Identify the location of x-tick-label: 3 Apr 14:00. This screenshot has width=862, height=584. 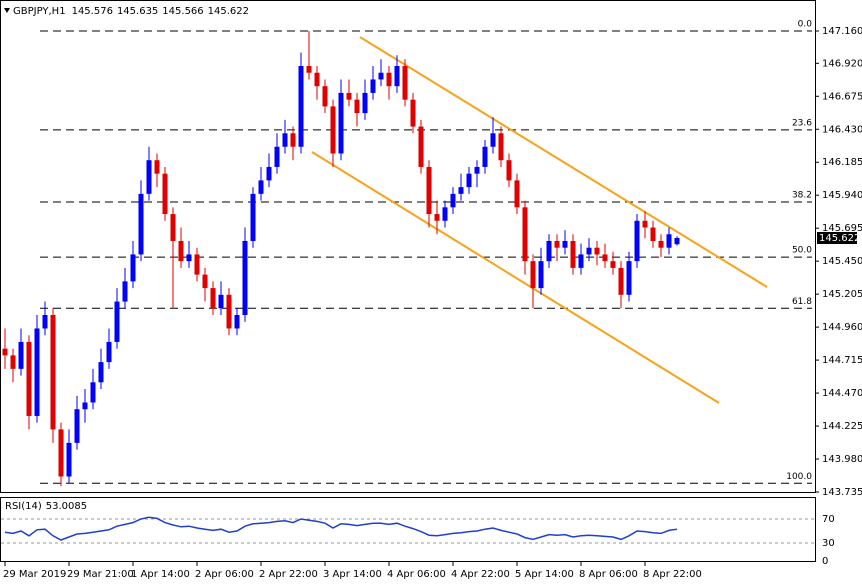
(352, 574).